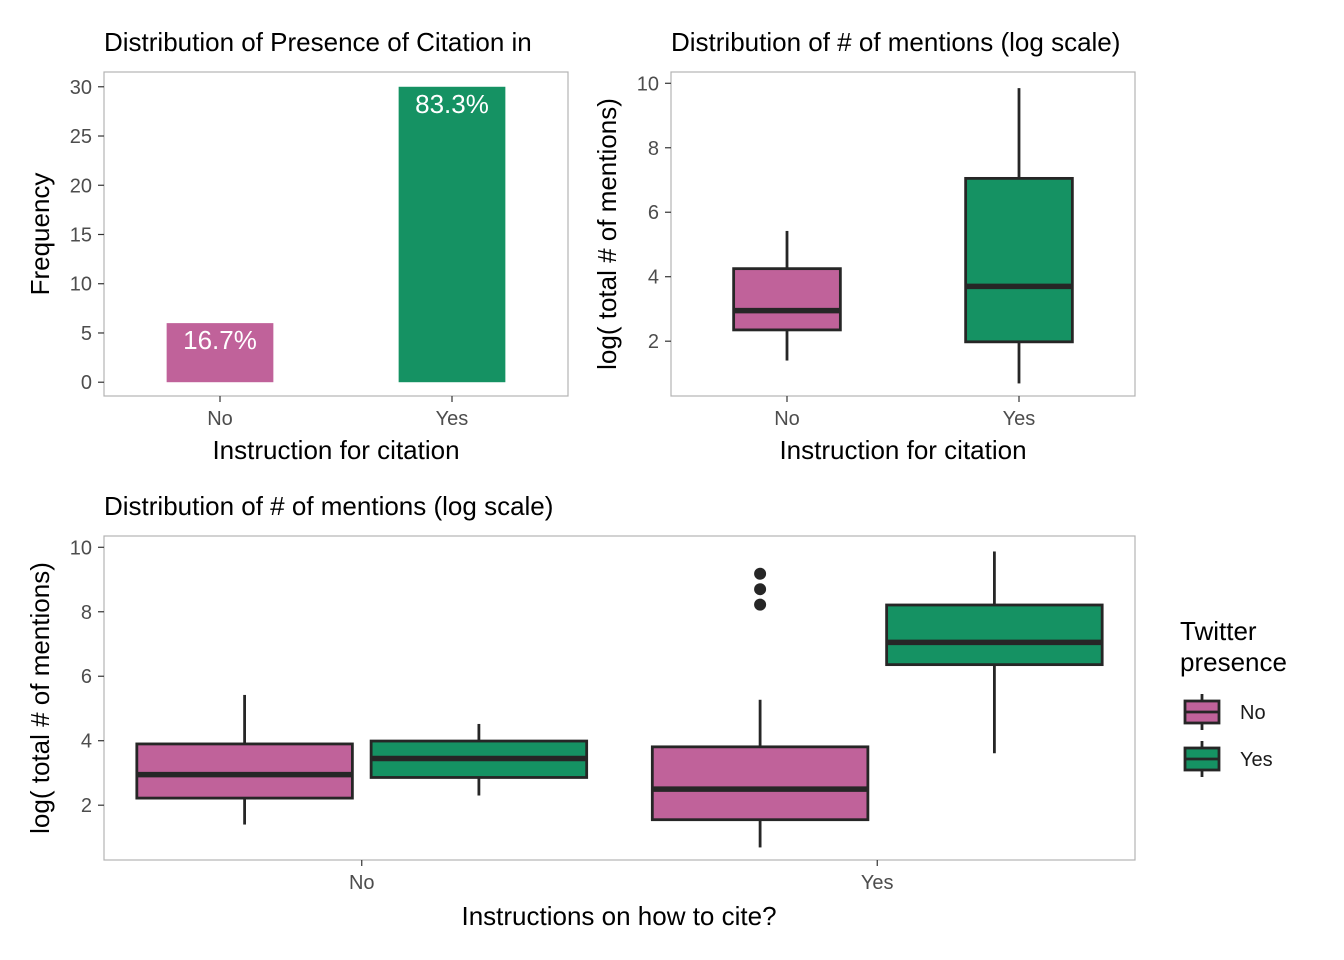 This screenshot has height=960, width=1344. Describe the element at coordinates (1202, 759) in the screenshot. I see `legend-key-yes` at that location.